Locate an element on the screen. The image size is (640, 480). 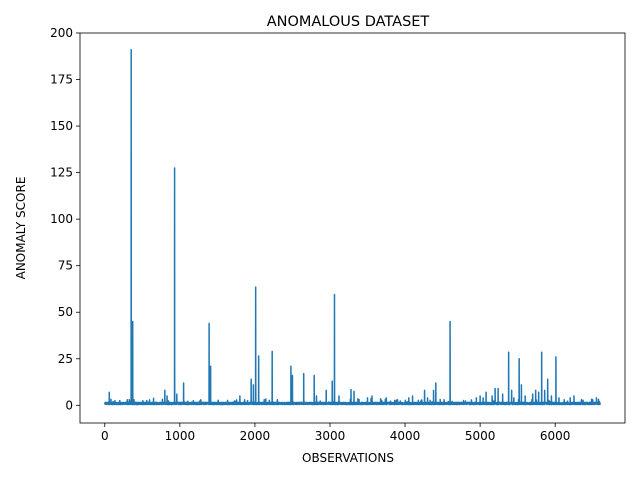
y-tick-label: 175 is located at coordinates (61, 80).